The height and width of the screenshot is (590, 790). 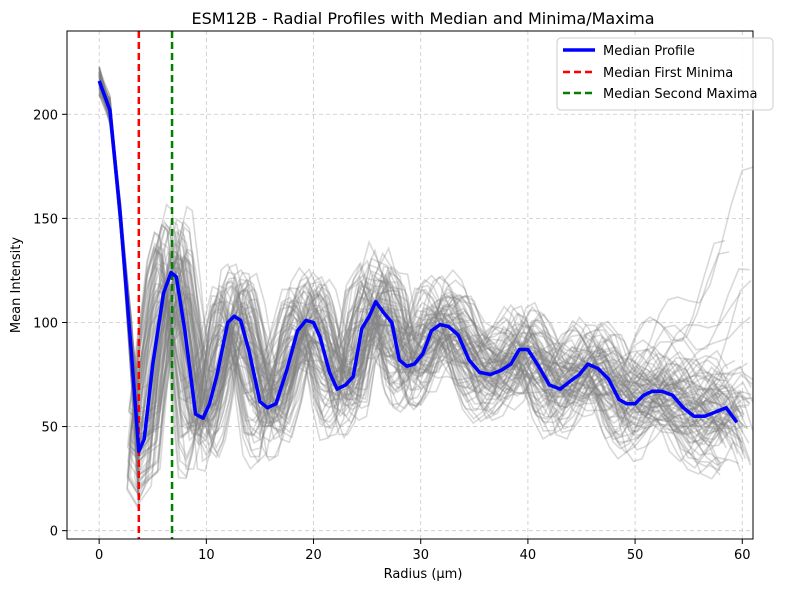 I want to click on y-tick-label: 100, so click(x=45, y=323).